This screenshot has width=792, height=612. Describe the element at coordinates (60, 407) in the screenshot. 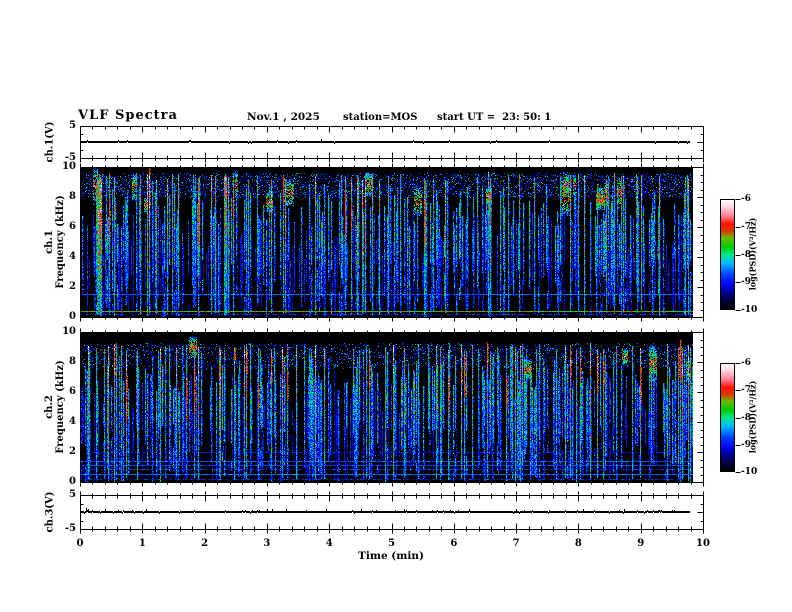

I see `frequency-label-line2: Frequency (kHz)` at that location.